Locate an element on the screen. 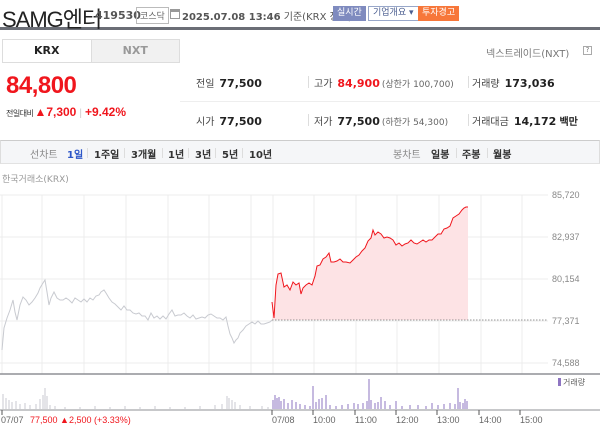  realtime-button: 실시간 is located at coordinates (349, 13).